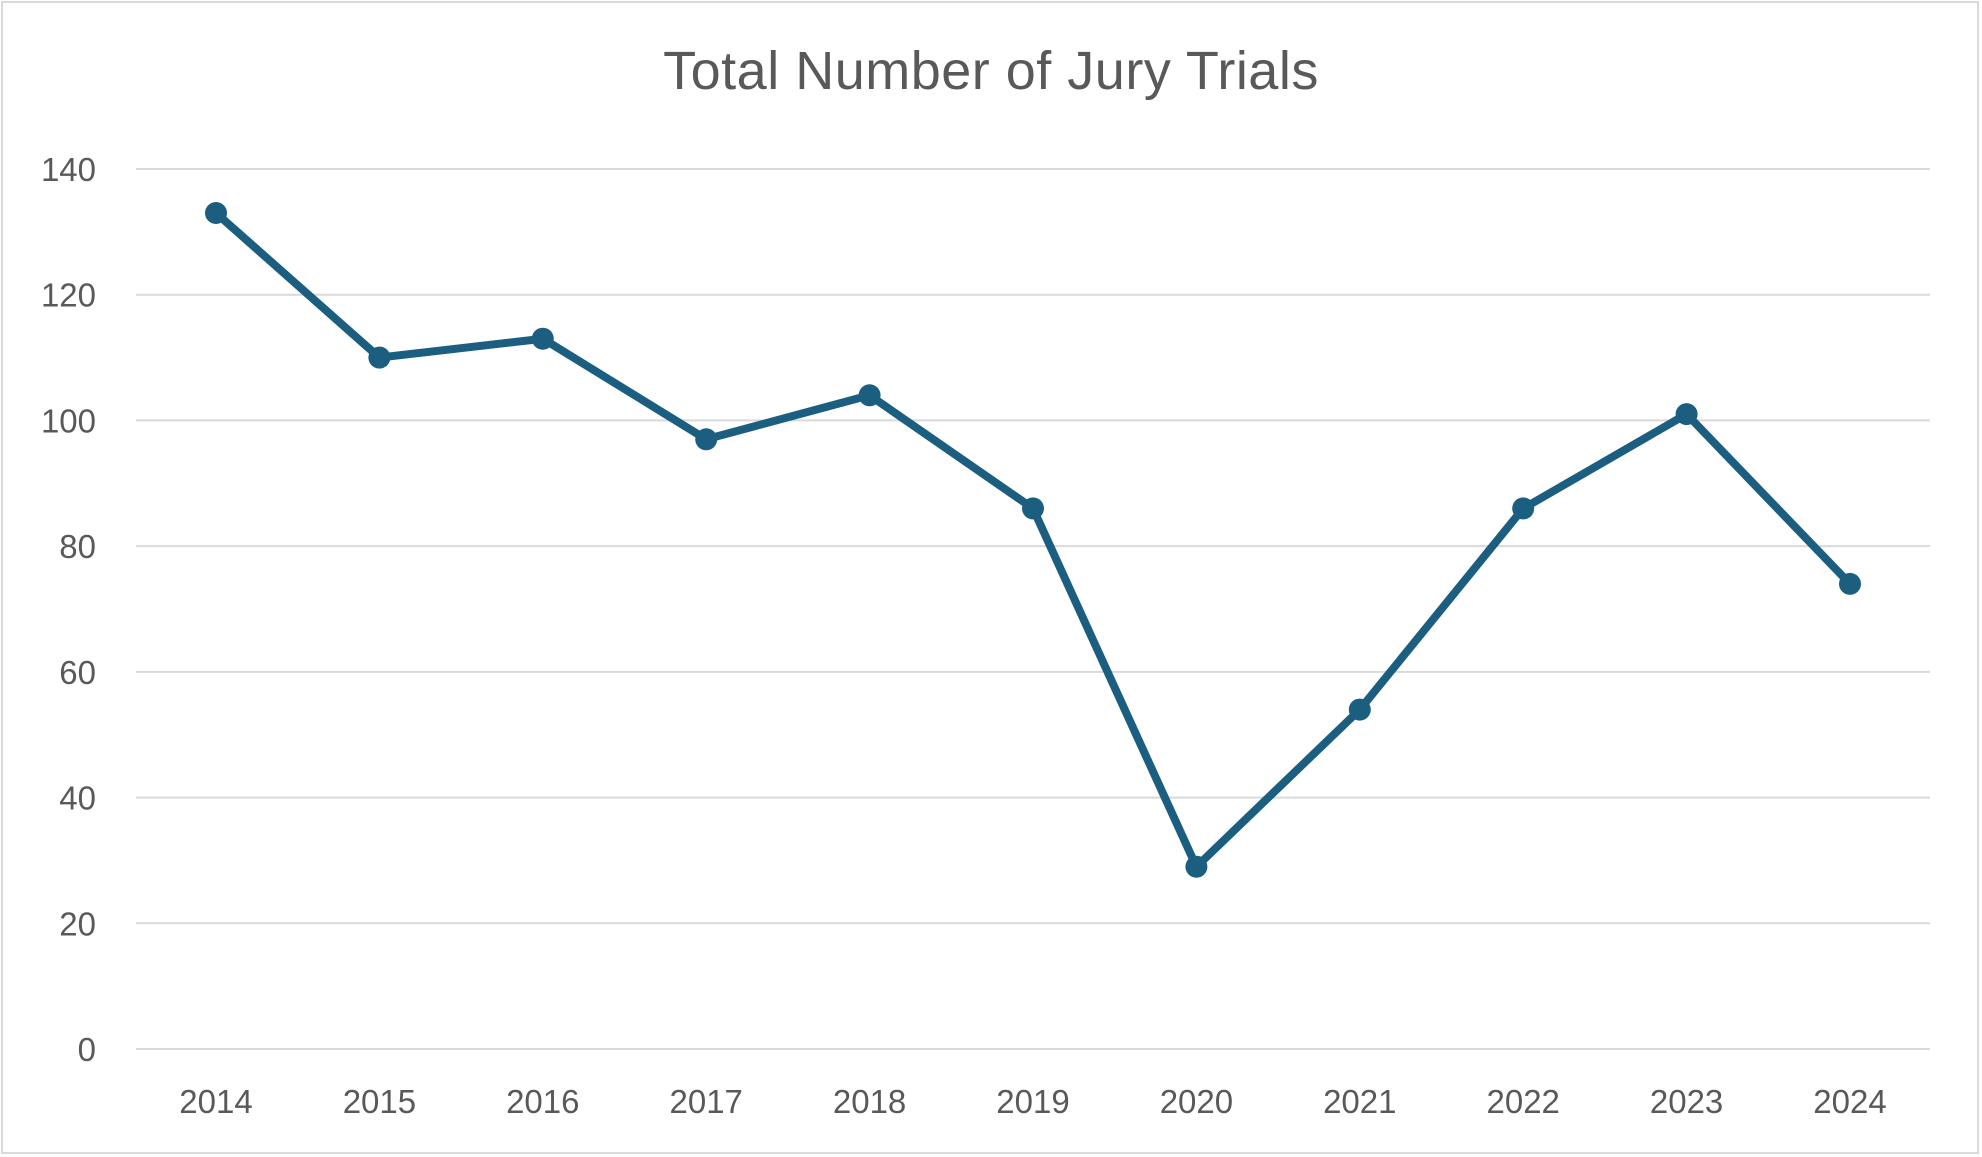 This screenshot has width=1982, height=1157. Describe the element at coordinates (379, 1101) in the screenshot. I see `x-tick-label: 2015` at that location.